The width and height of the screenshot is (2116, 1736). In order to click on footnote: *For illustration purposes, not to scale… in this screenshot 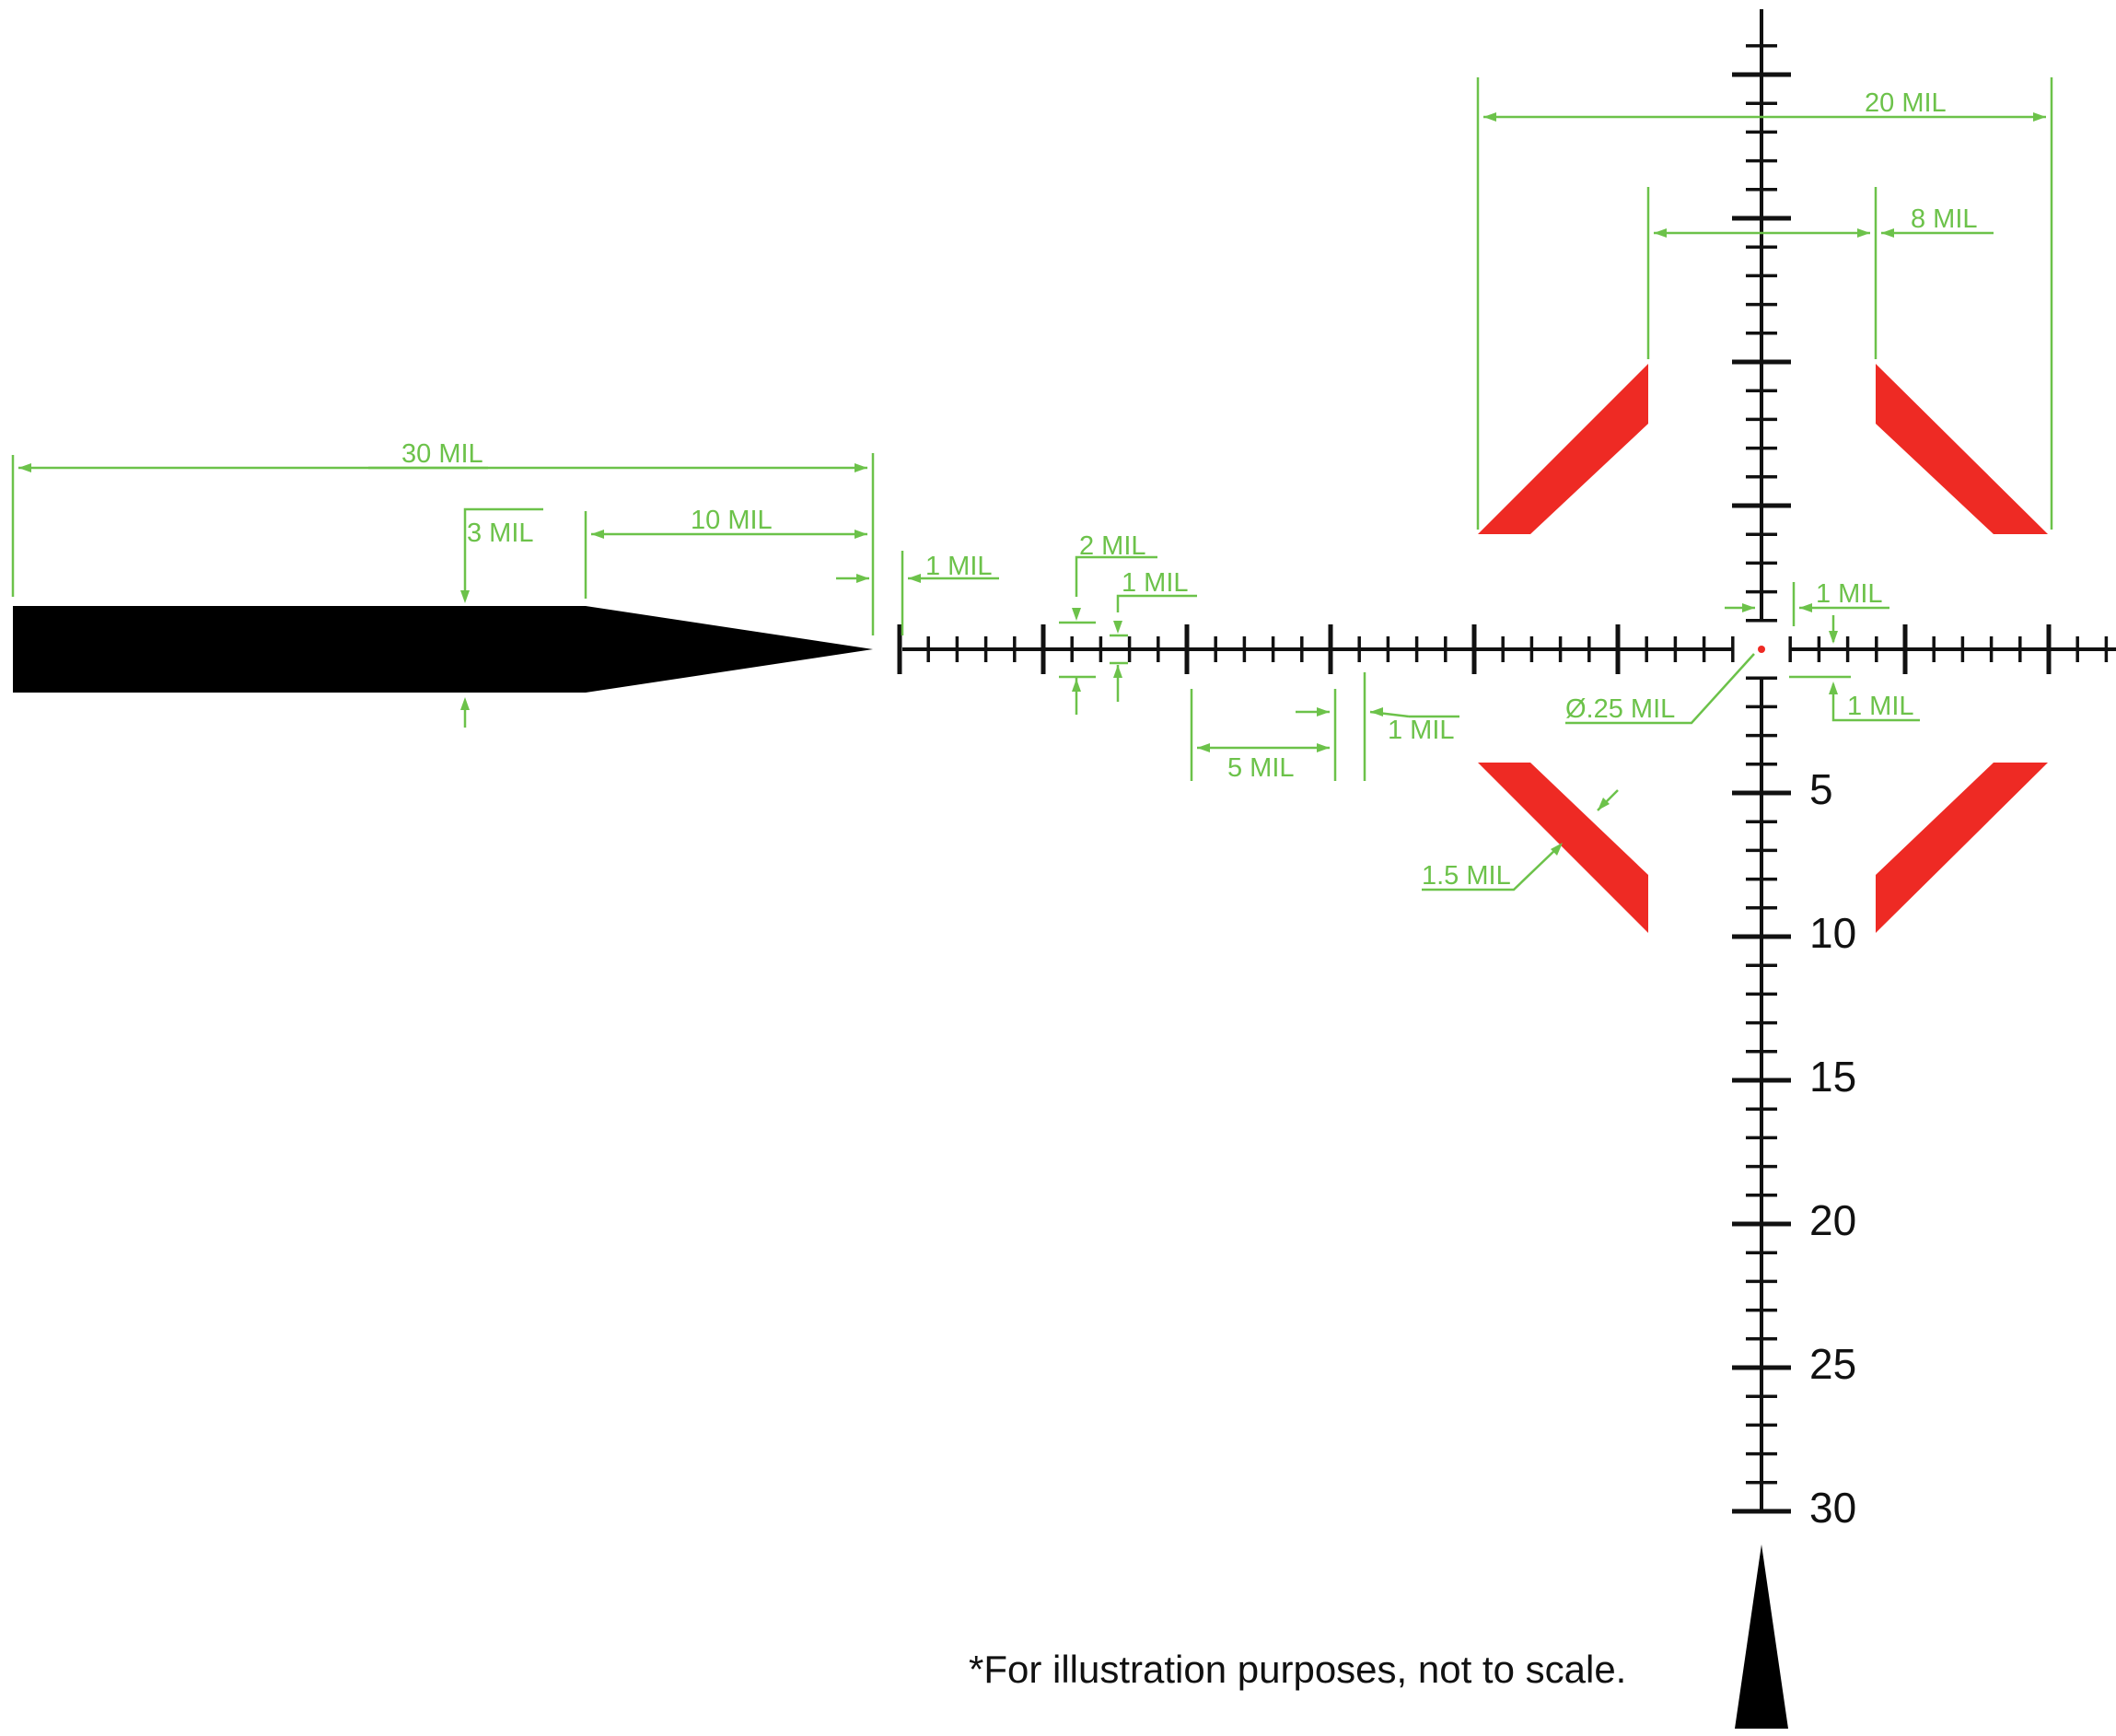, I will do `click(1297, 1669)`.